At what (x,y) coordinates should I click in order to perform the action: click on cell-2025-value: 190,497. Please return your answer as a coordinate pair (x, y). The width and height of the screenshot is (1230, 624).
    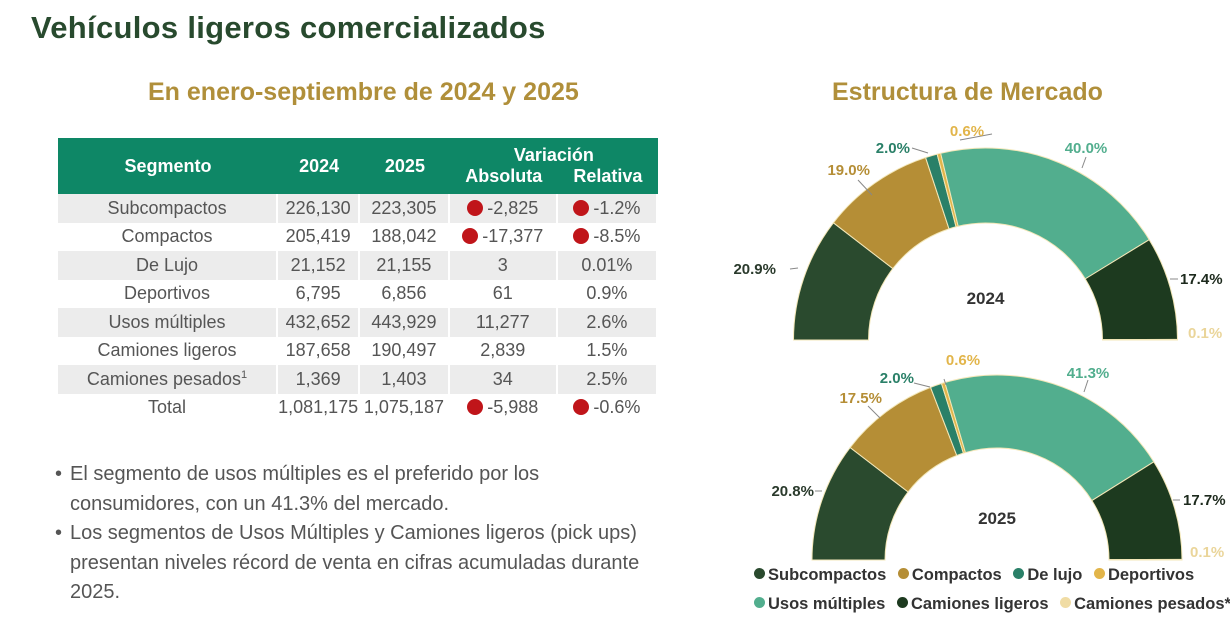
    Looking at the image, I should click on (404, 350).